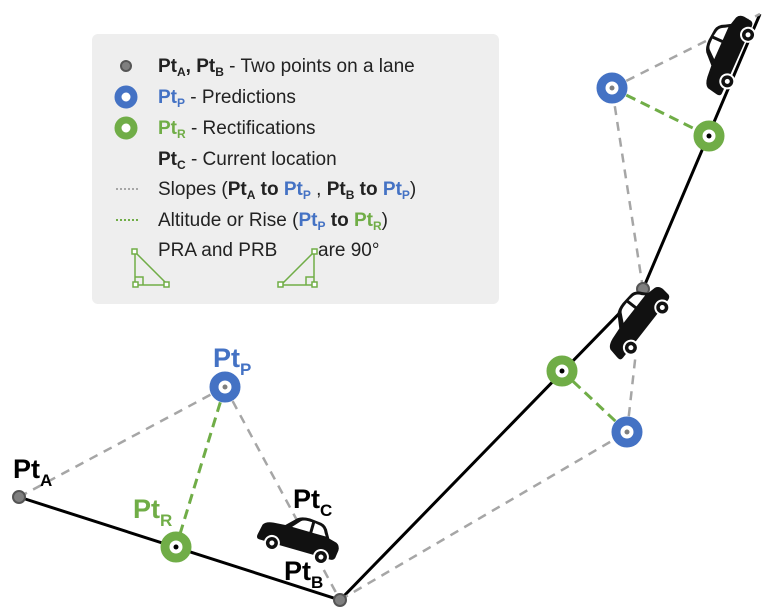  Describe the element at coordinates (32, 472) in the screenshot. I see `label-pt-a: PtA` at that location.